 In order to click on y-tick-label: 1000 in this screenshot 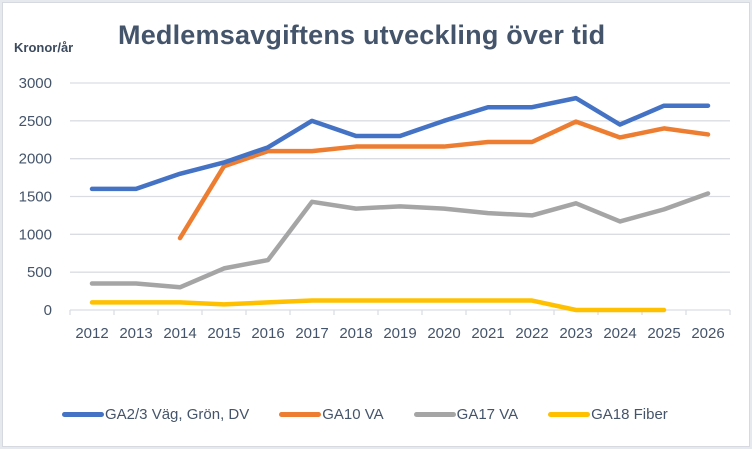, I will do `click(35, 234)`.